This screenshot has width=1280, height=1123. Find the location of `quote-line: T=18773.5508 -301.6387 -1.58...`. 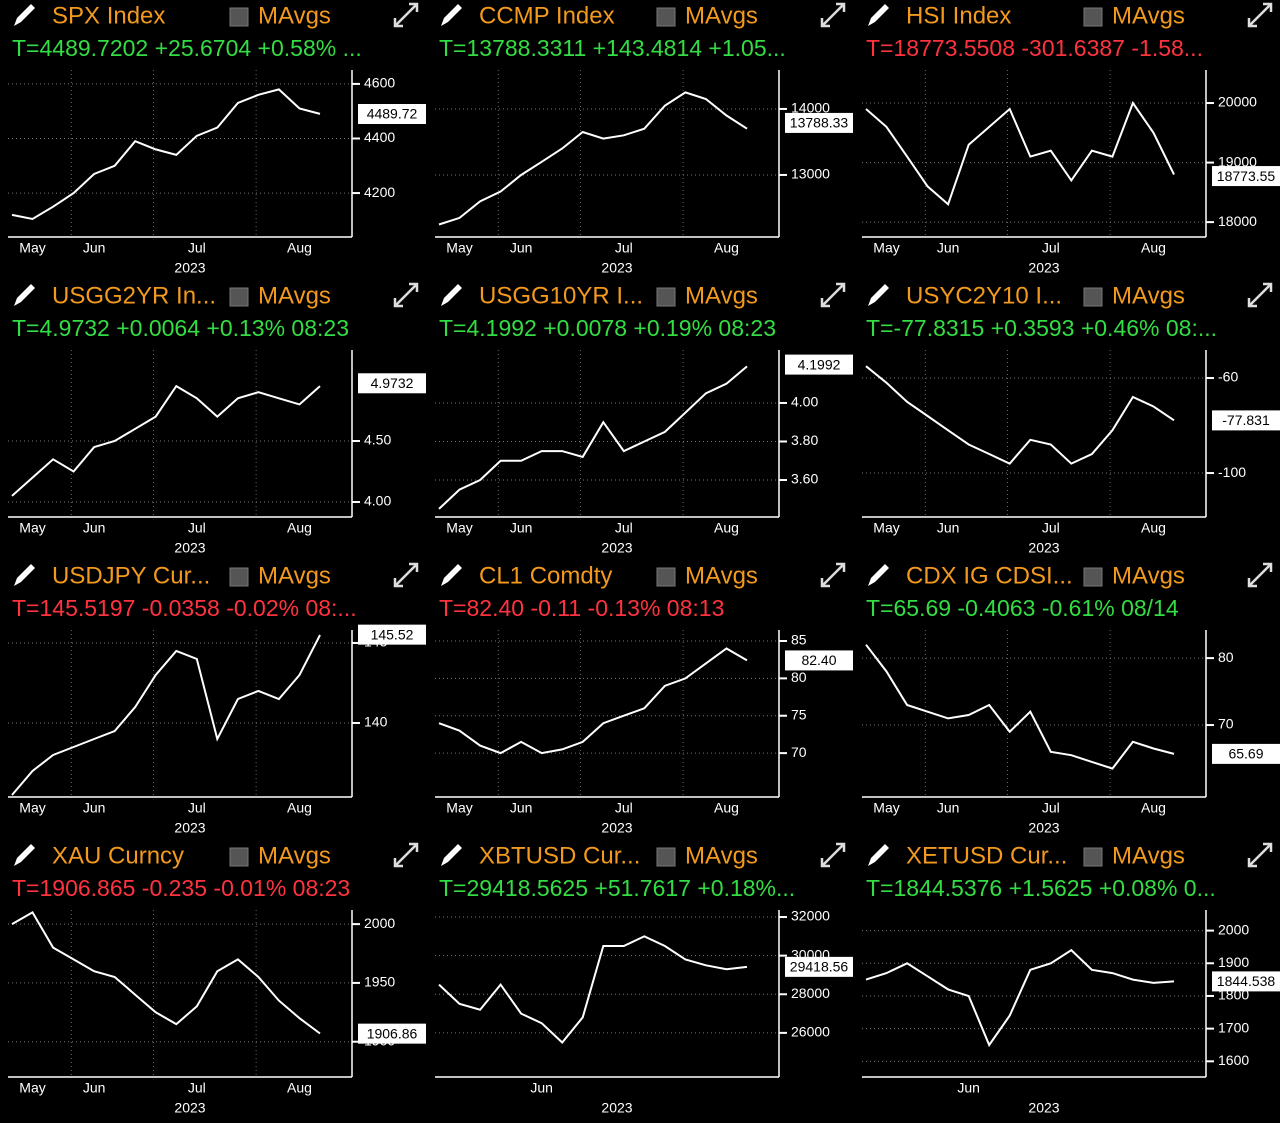

quote-line: T=18773.5508 -301.6387 -1.58... is located at coordinates (1034, 48).